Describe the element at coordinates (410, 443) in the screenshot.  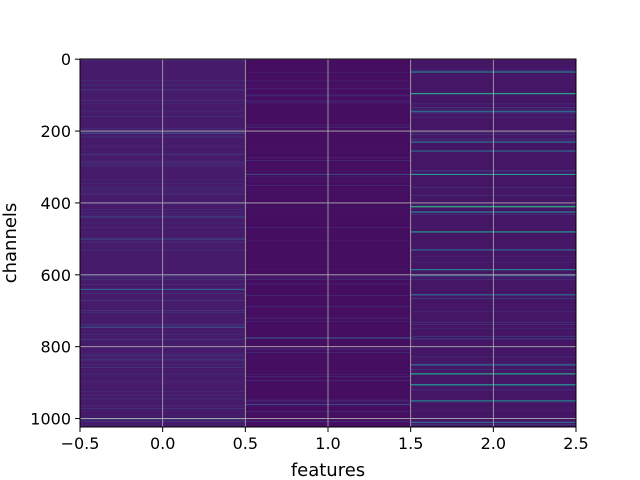
I see `x-tick-label: 1.5` at that location.